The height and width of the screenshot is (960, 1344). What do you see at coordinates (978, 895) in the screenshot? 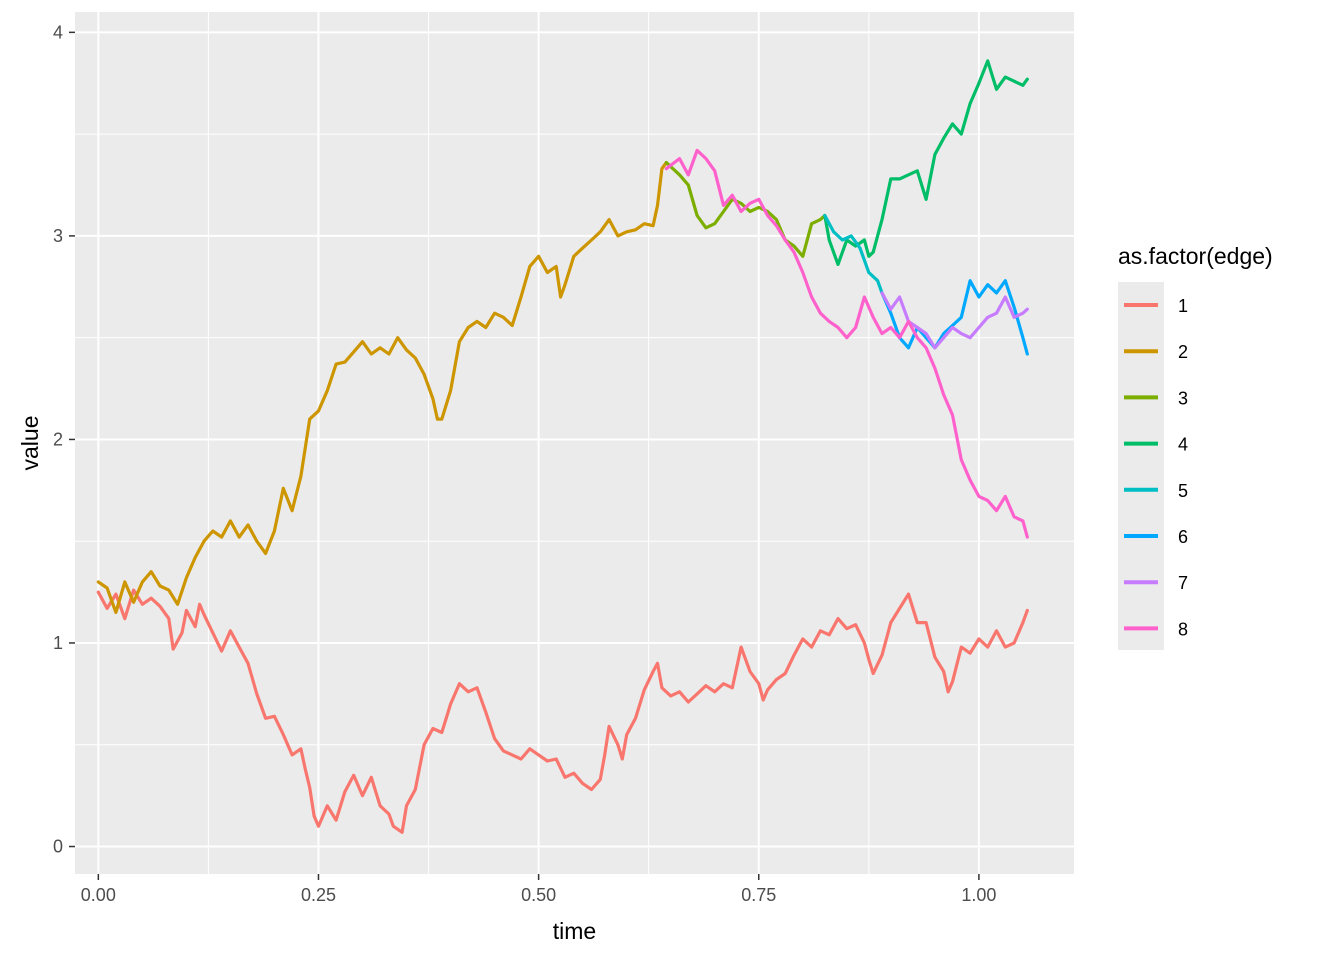
I see `x-tick-label: 1.00` at bounding box center [978, 895].